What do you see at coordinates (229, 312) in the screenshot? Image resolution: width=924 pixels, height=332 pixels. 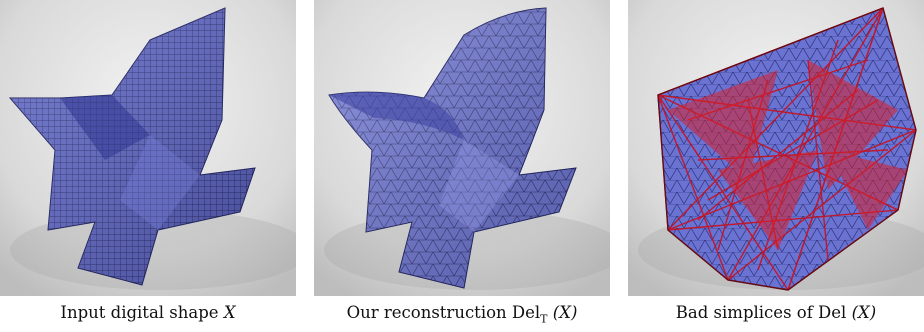 I see `caption-input-var: X` at bounding box center [229, 312].